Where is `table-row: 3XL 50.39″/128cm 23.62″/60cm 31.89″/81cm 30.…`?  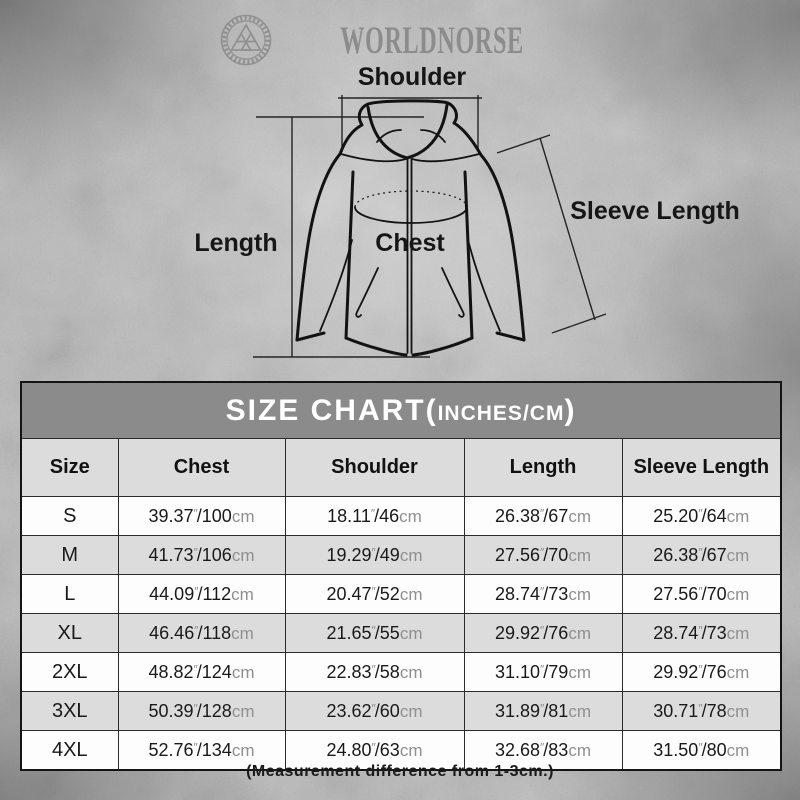
table-row: 3XL 50.39″/128cm 23.62″/60cm 31.89″/81cm 30.… is located at coordinates (401, 711).